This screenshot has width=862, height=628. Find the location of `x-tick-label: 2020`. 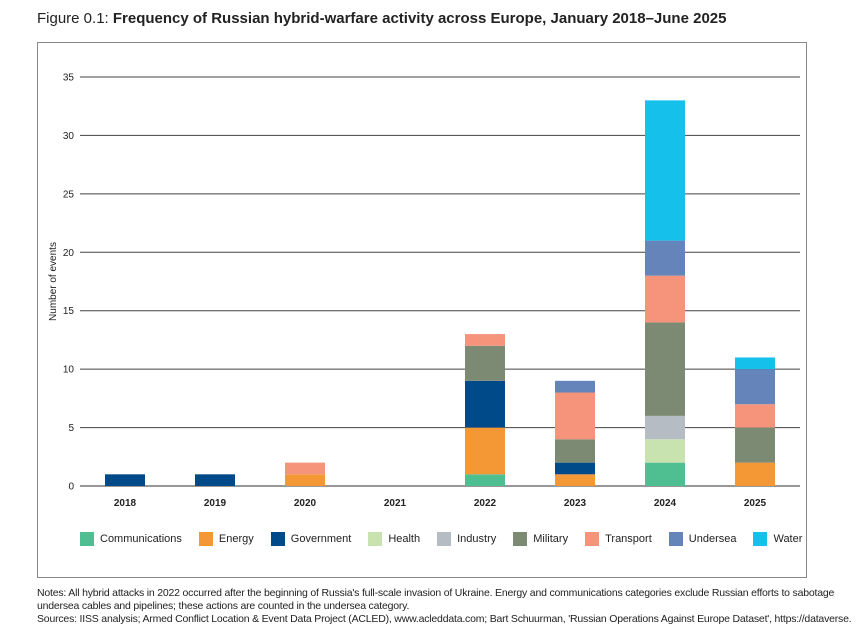

x-tick-label: 2020 is located at coordinates (305, 503).